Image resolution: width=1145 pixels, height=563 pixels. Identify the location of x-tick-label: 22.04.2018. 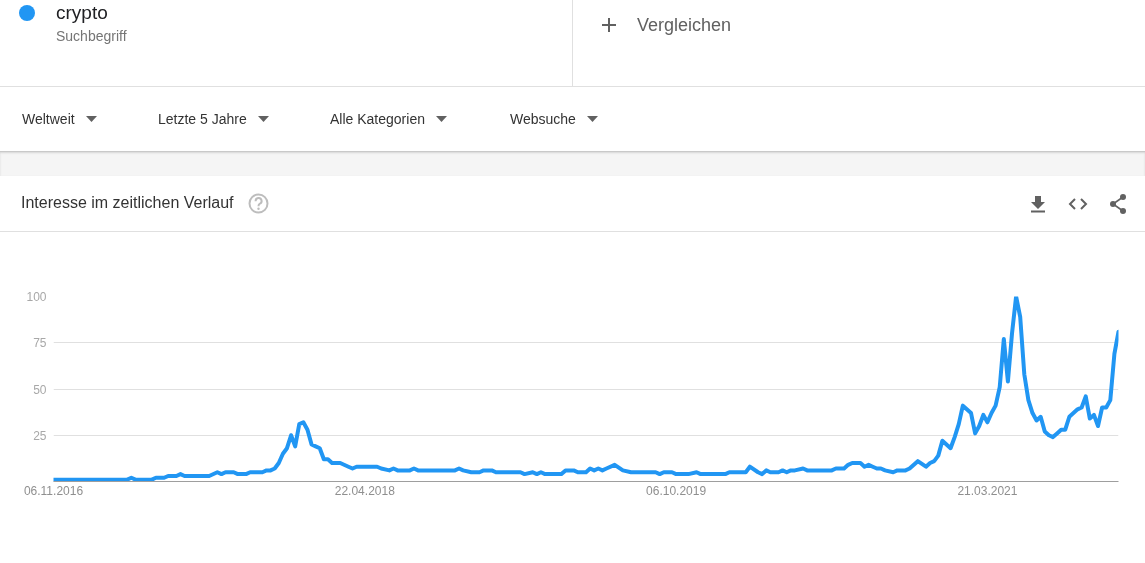
(365, 490).